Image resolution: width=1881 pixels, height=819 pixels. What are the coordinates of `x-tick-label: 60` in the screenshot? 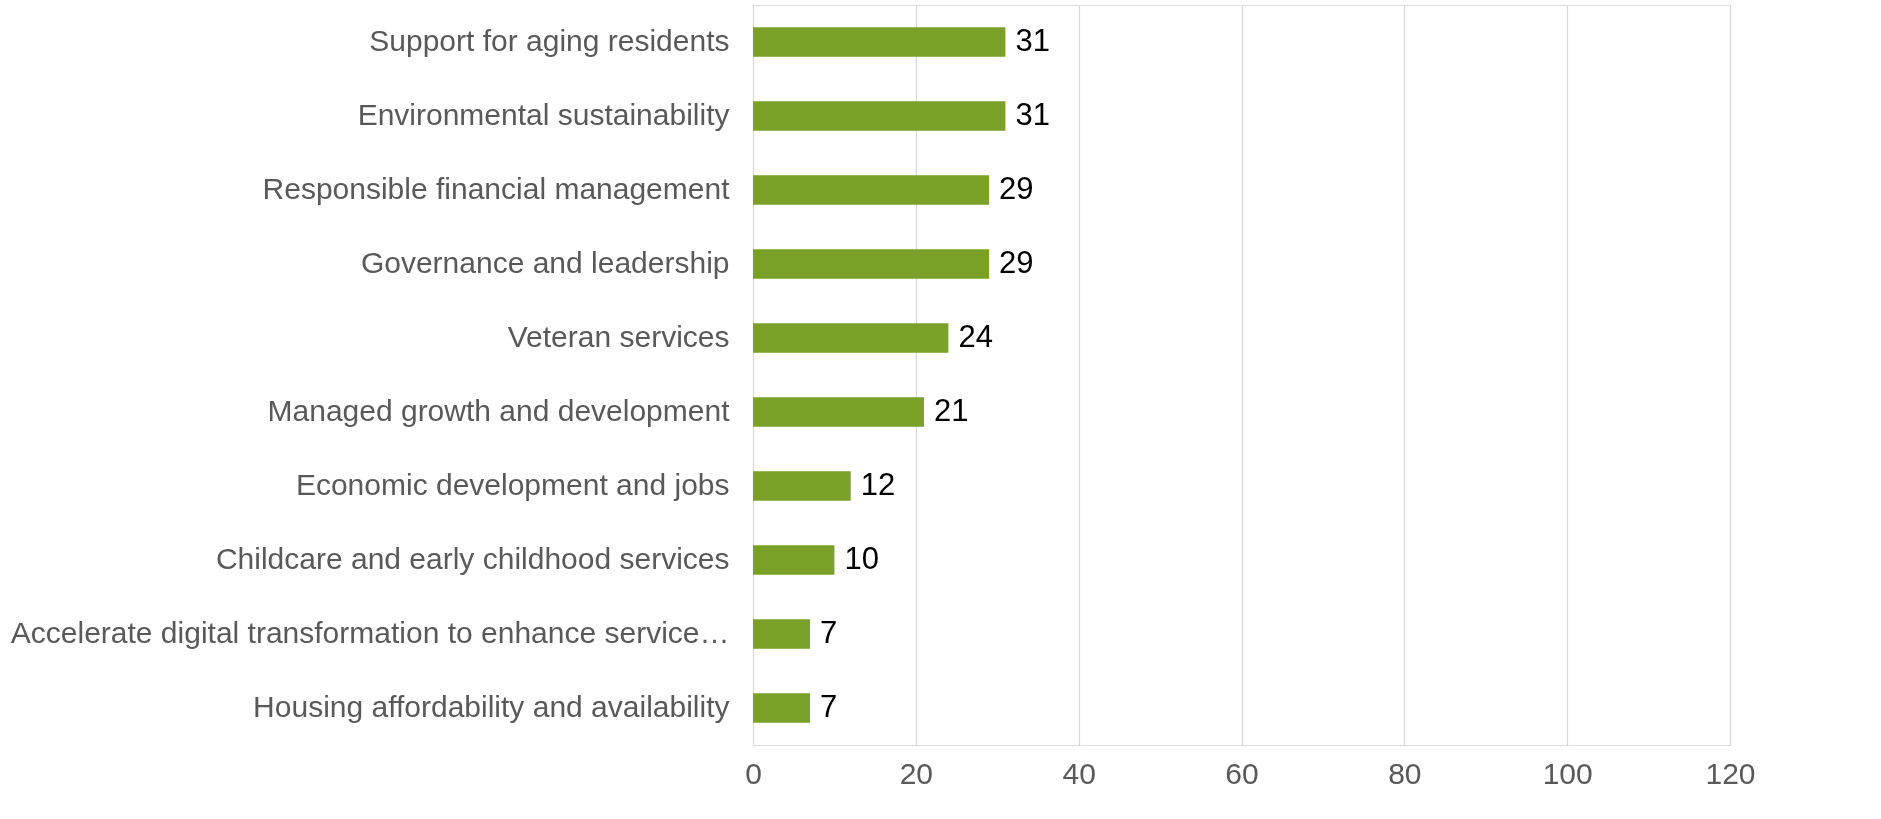 It's located at (1242, 773).